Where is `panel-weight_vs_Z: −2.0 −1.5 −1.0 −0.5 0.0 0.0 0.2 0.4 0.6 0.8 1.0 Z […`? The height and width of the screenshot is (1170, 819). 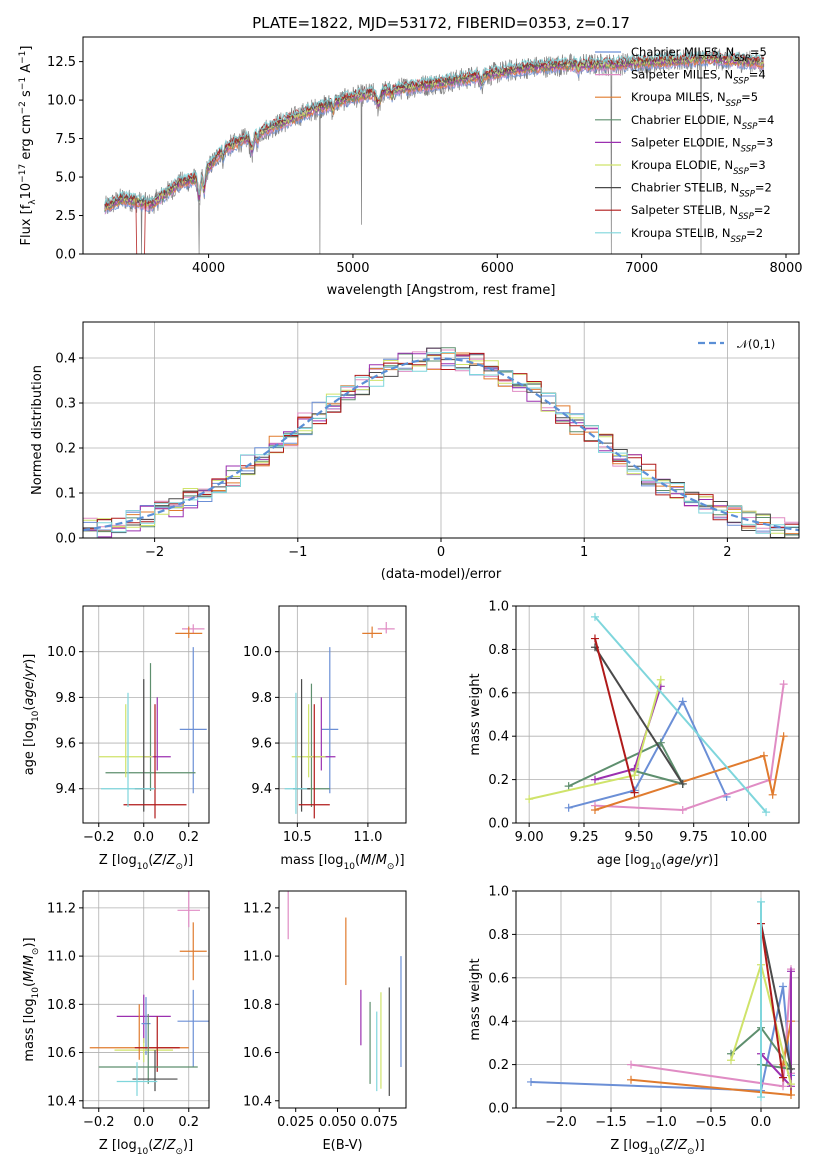
panel-weight_vs_Z: −2.0 −1.5 −1.0 −0.5 0.0 0.0 0.2 0.4 0.6 0.8 1.0 Z [… is located at coordinates (634, 1021).